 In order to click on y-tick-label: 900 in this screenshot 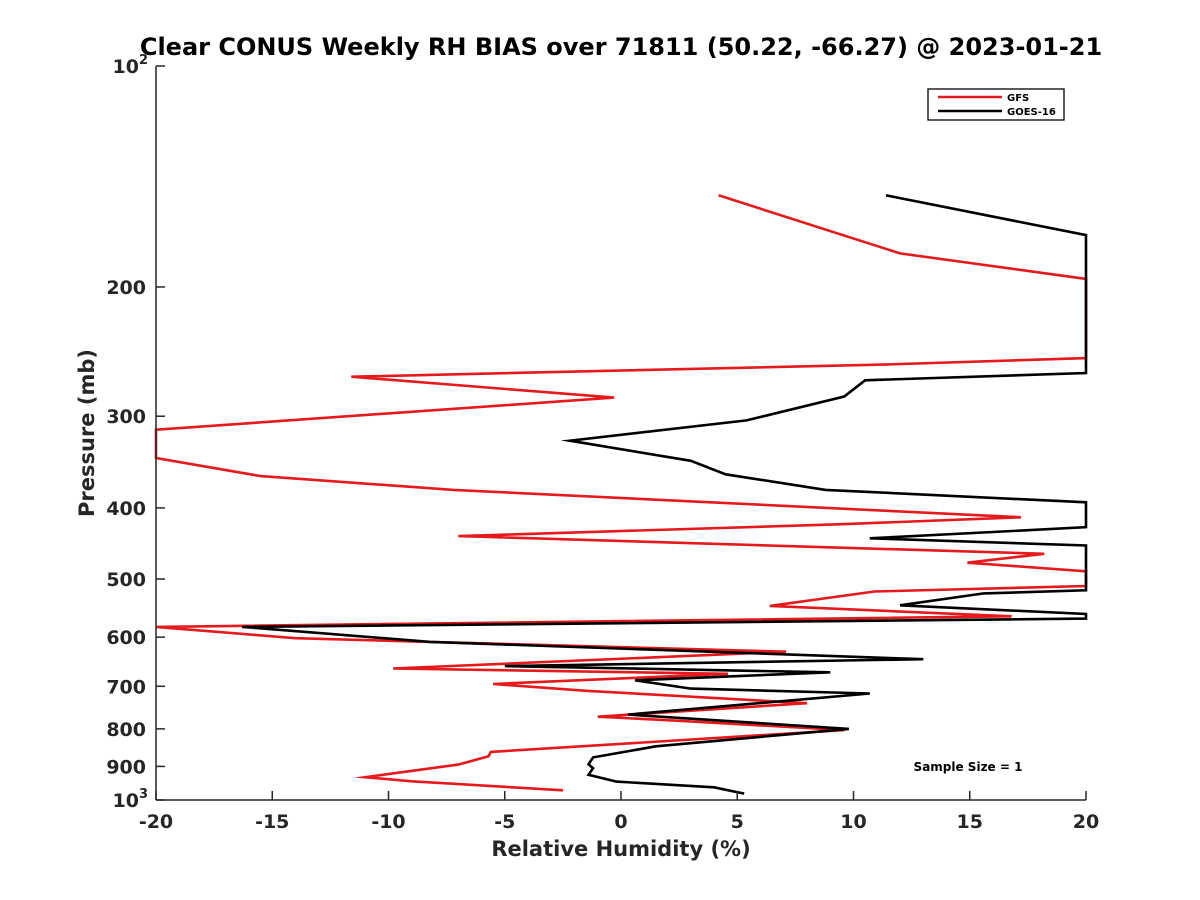, I will do `click(126, 767)`.